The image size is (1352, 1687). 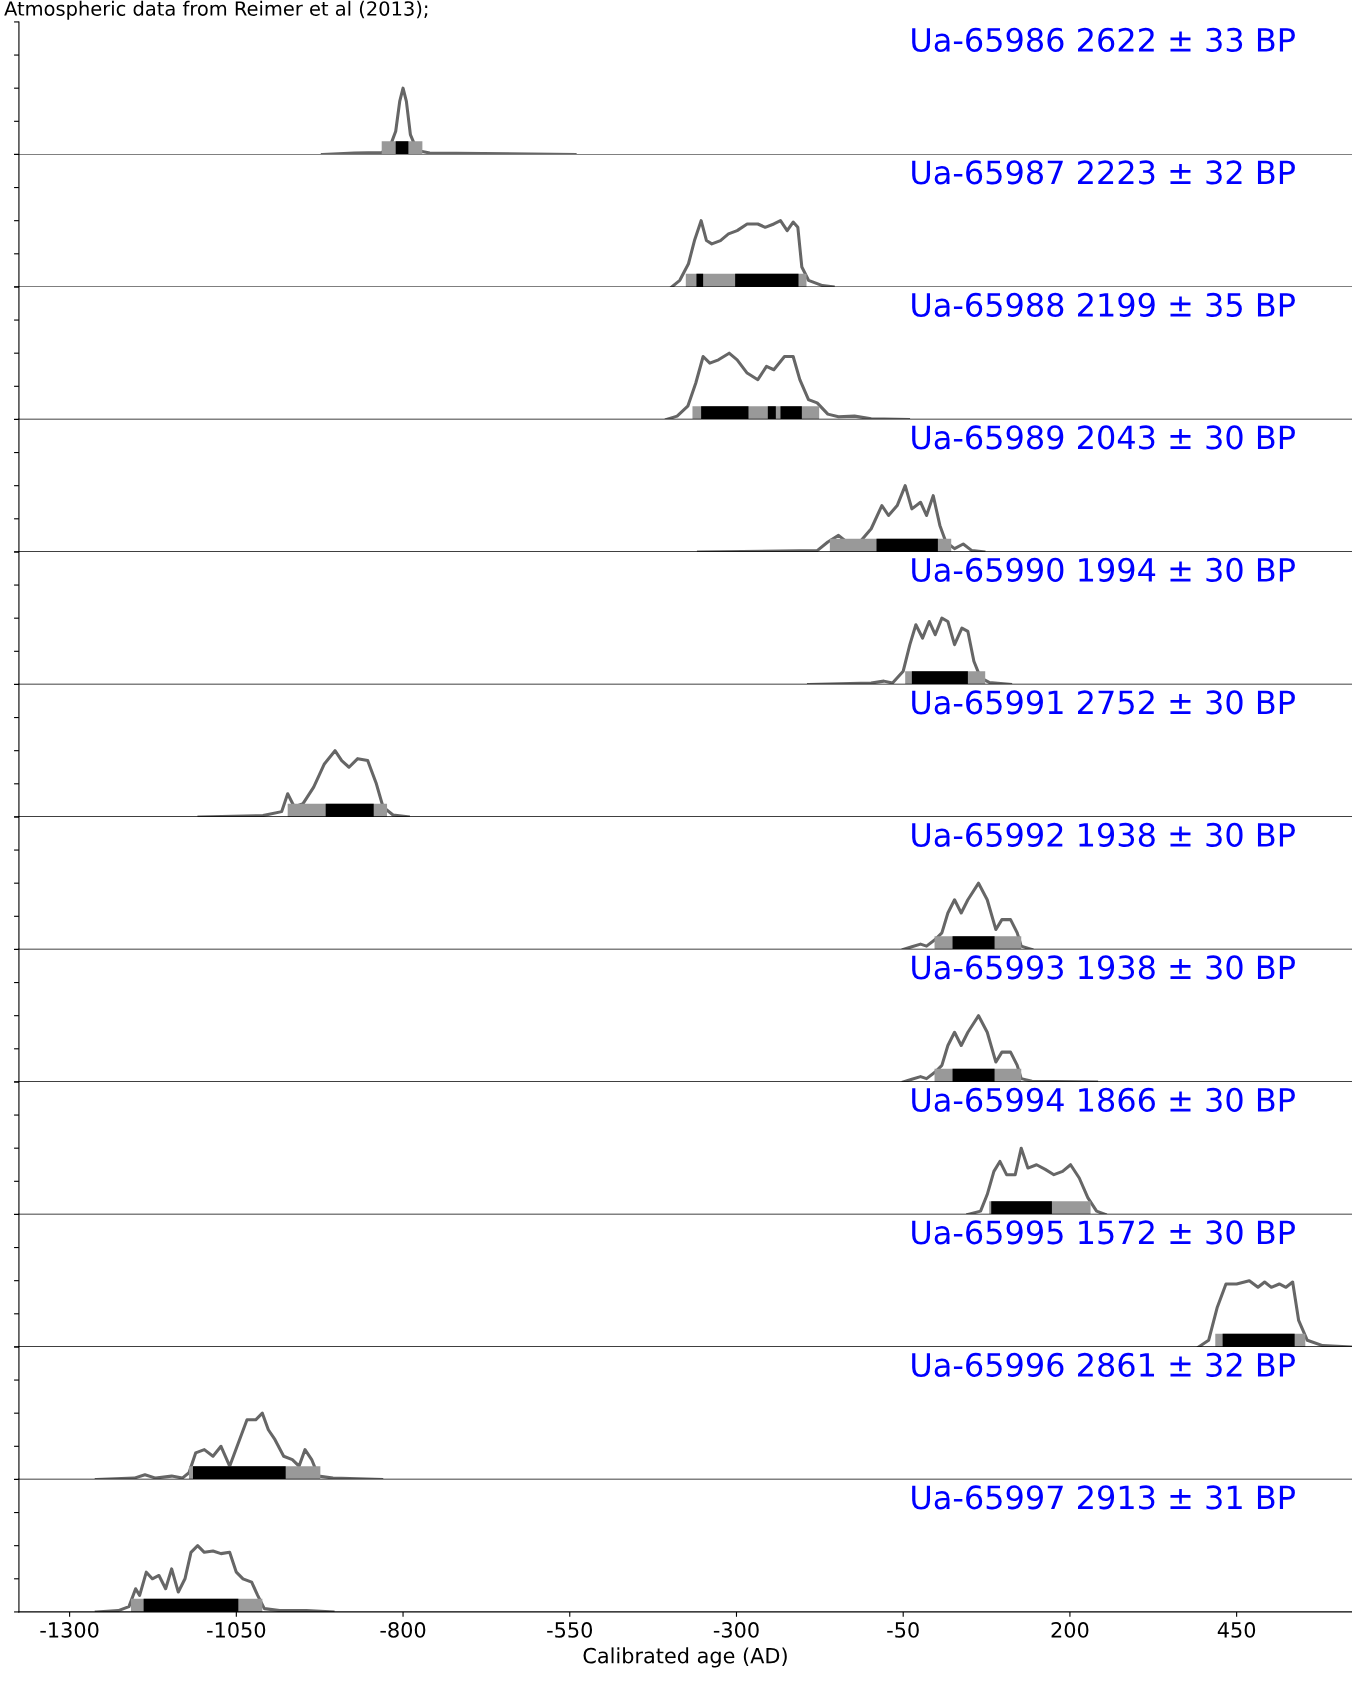 I want to click on chart-title: Ua-65987 2223 ± 32 BP, so click(x=1103, y=172).